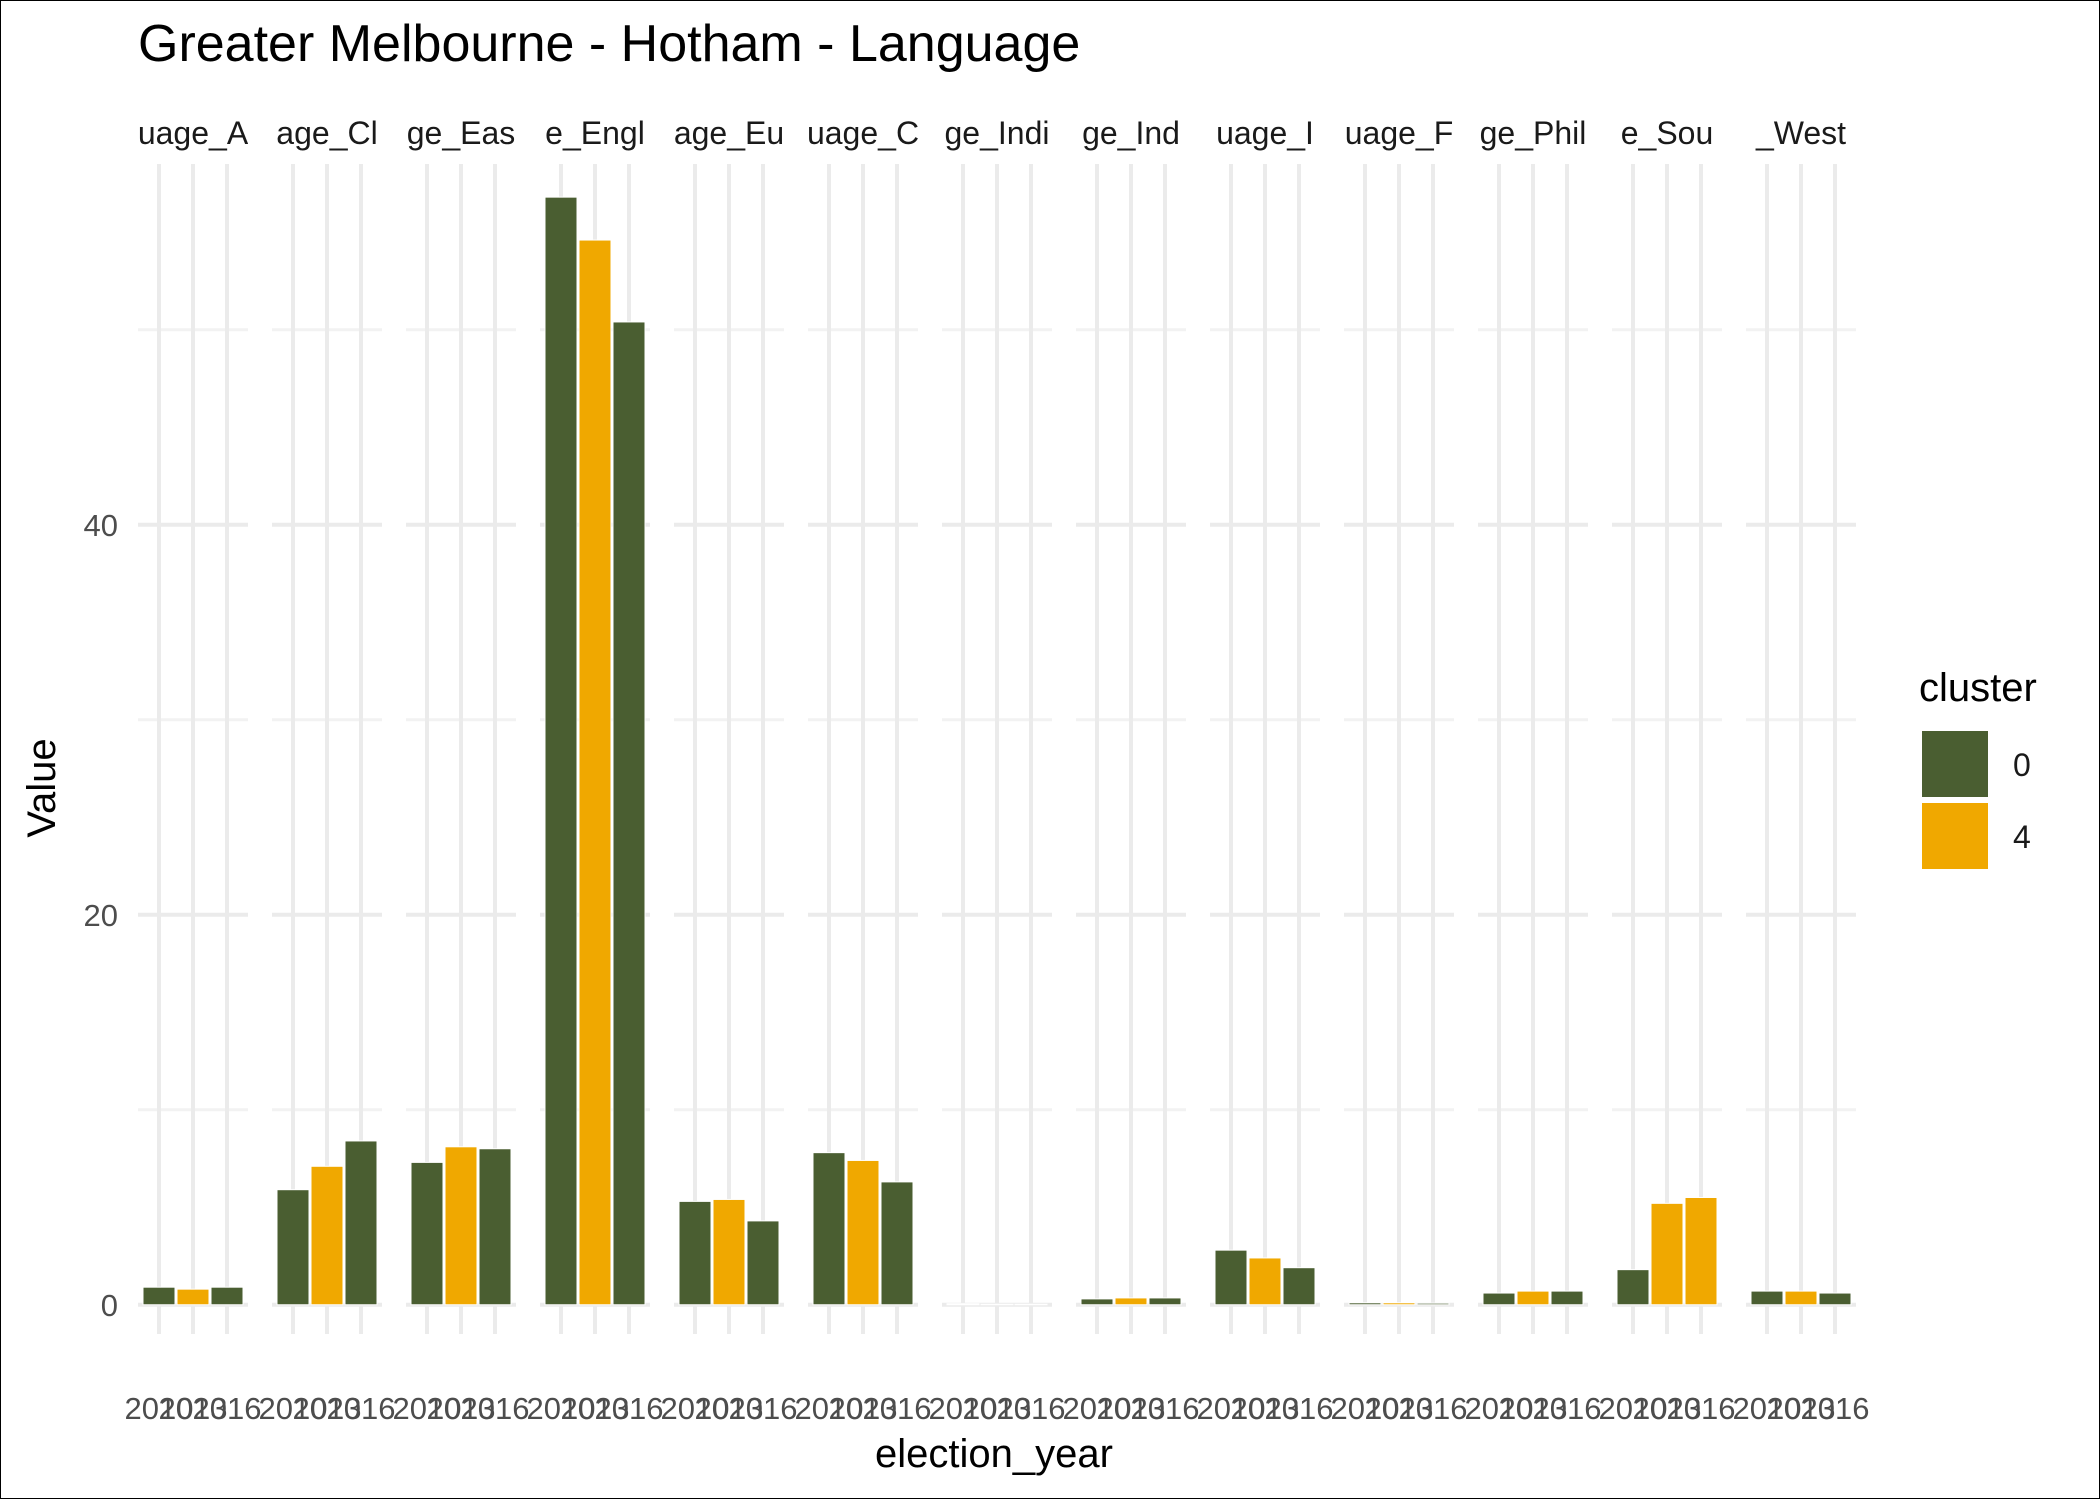  Describe the element at coordinates (109, 1305) in the screenshot. I see `y-tick-label: 0` at that location.